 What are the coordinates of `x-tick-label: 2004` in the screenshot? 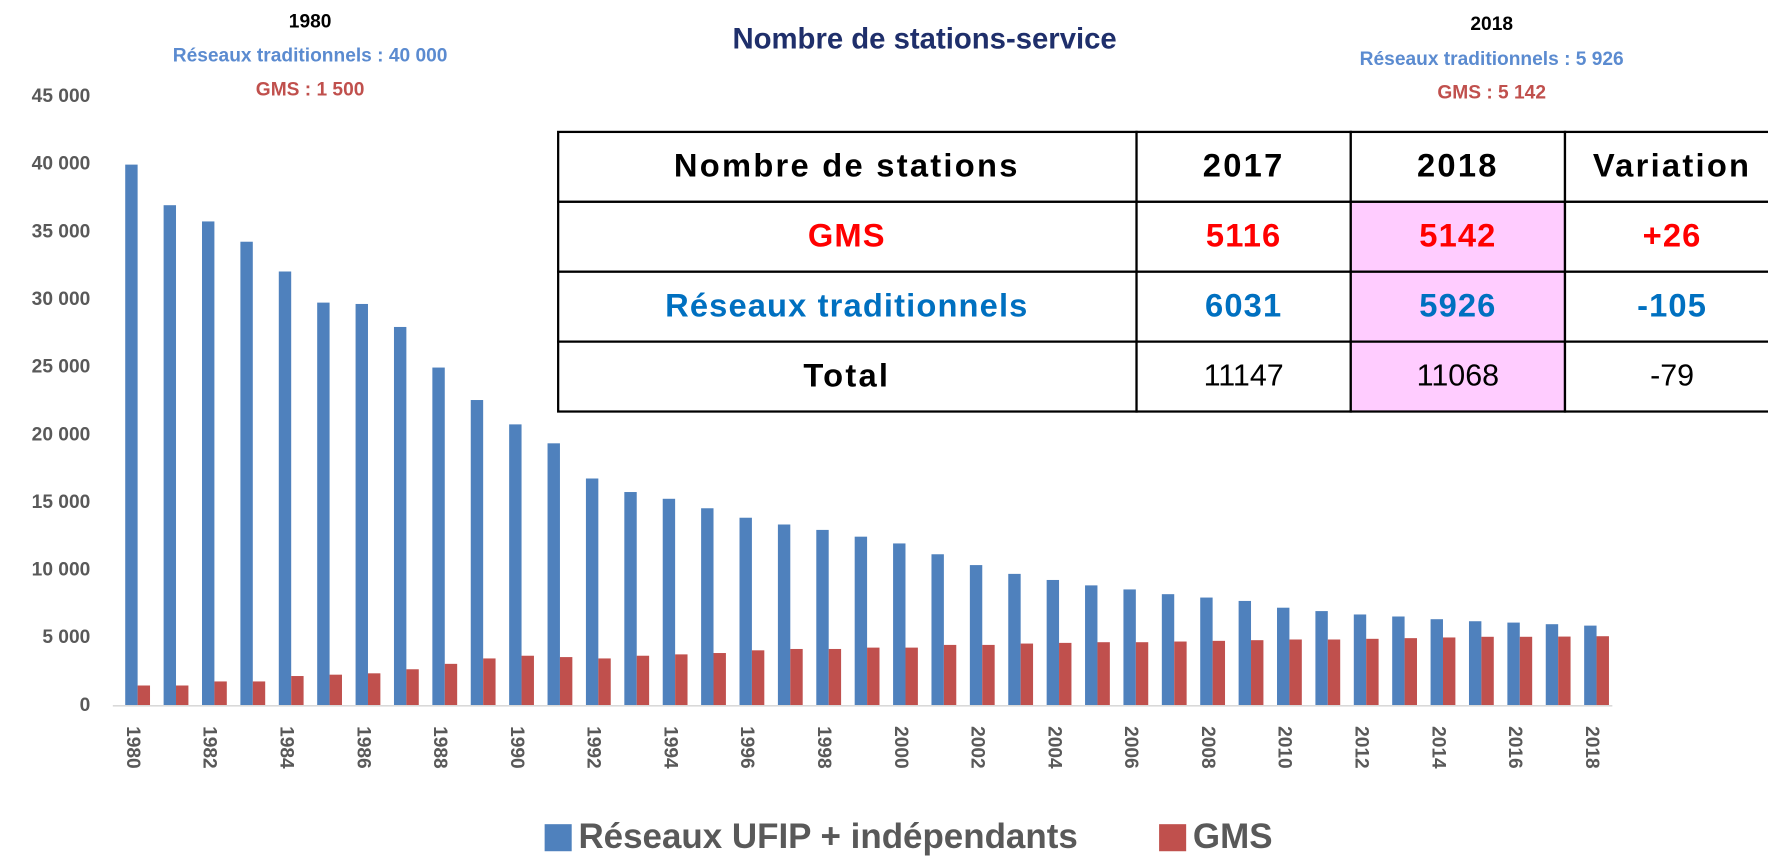 It's located at (1053, 747).